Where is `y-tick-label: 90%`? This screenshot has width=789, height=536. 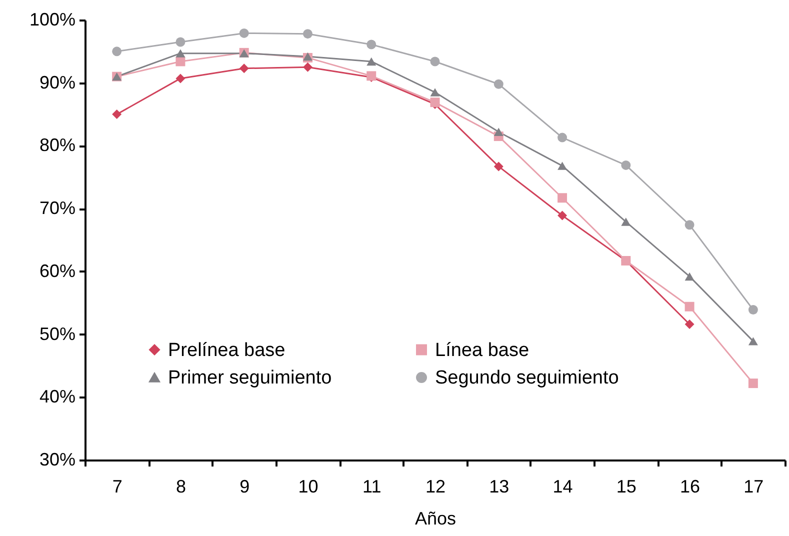 y-tick-label: 90% is located at coordinates (57, 82).